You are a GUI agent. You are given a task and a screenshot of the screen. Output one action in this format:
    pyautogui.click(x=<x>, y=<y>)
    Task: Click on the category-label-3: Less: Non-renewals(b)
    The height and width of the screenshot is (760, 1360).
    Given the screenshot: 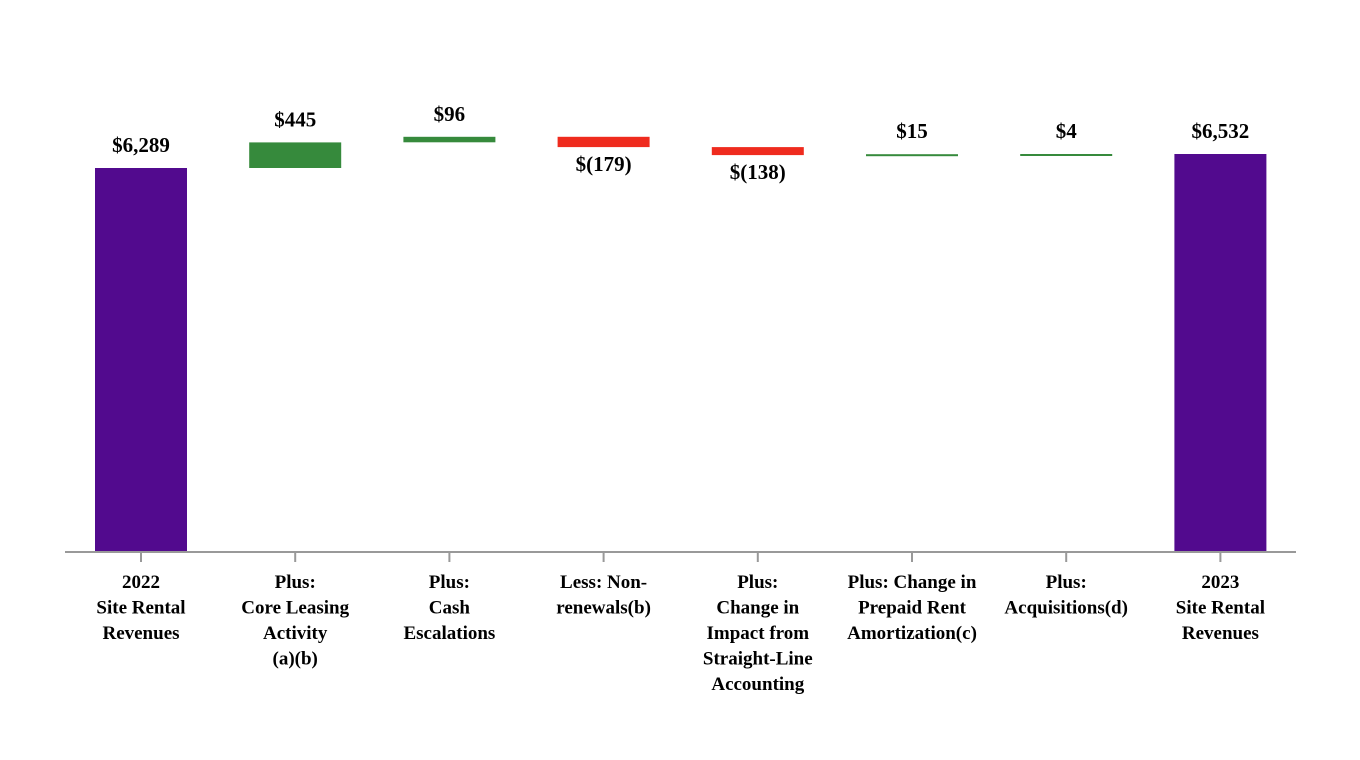 What is the action you would take?
    pyautogui.click(x=603, y=595)
    